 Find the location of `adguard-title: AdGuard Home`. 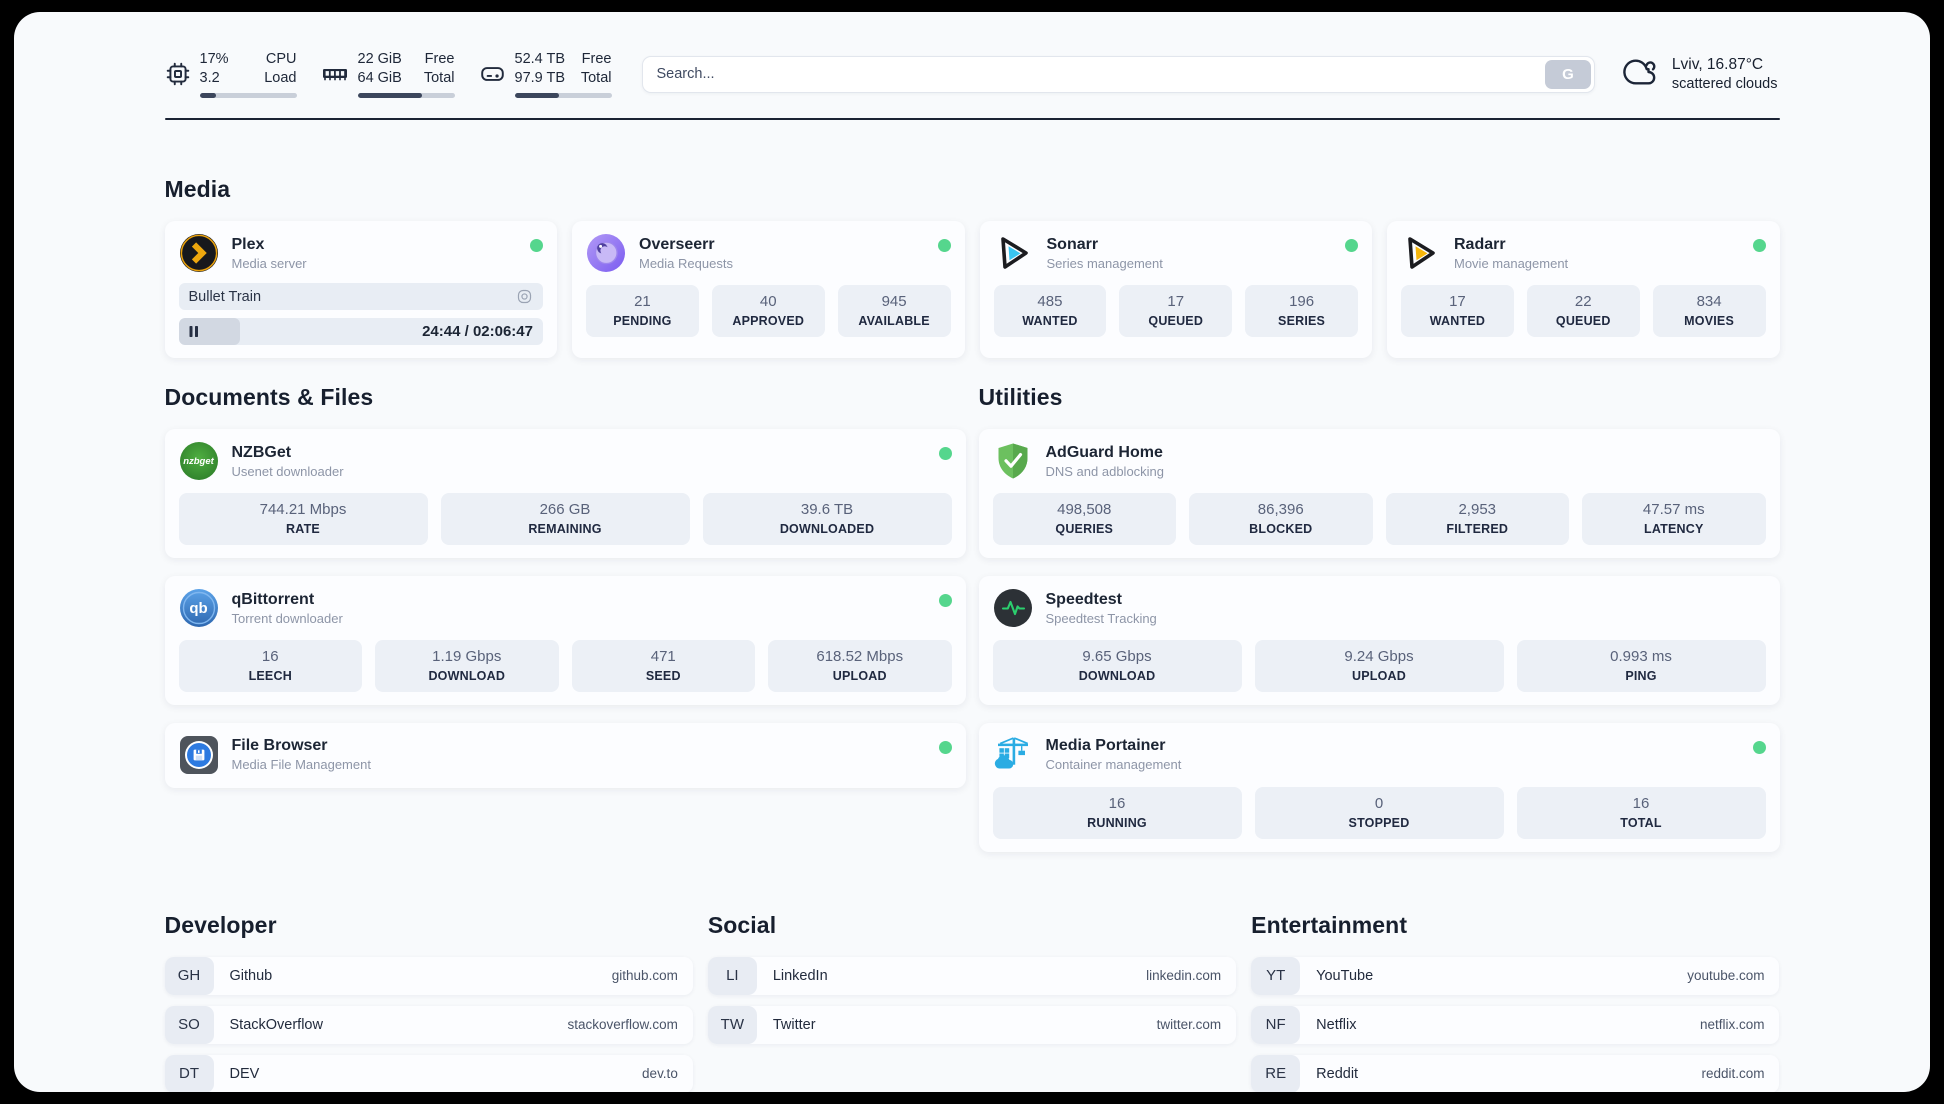

adguard-title: AdGuard Home is located at coordinates (1104, 452).